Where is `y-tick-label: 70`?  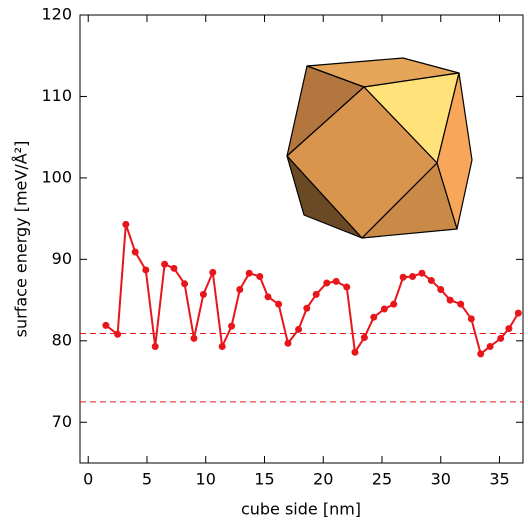 y-tick-label: 70 is located at coordinates (62, 421).